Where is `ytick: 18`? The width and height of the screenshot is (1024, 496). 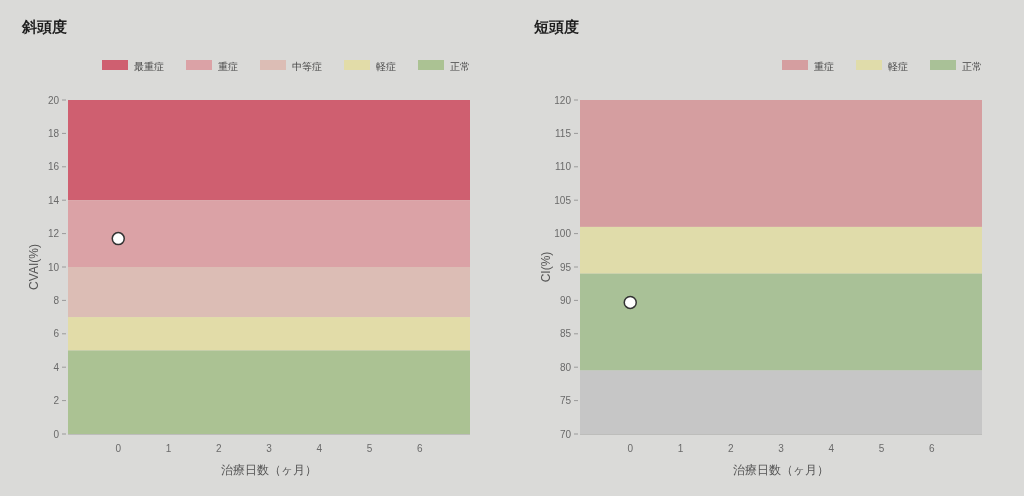 ytick: 18 is located at coordinates (53, 133).